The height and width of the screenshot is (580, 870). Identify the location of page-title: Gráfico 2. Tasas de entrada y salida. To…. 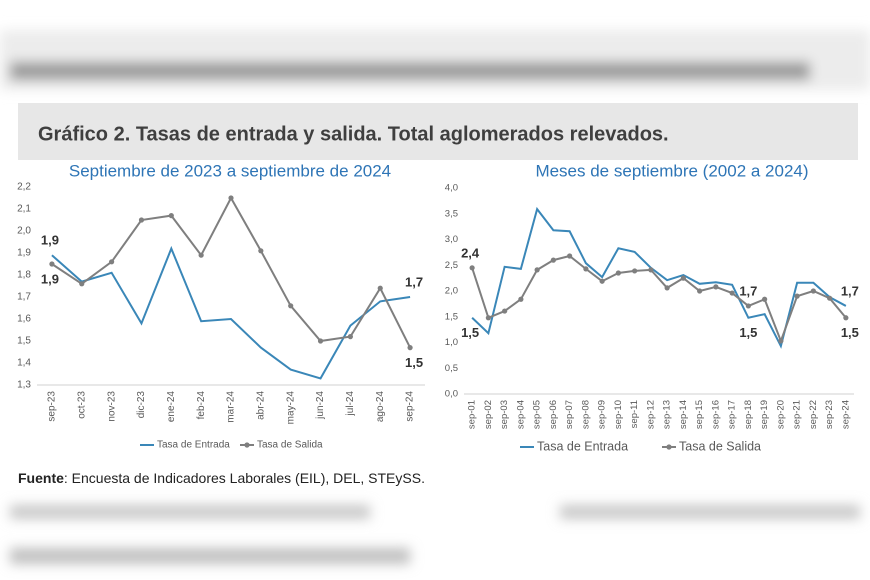
(353, 134).